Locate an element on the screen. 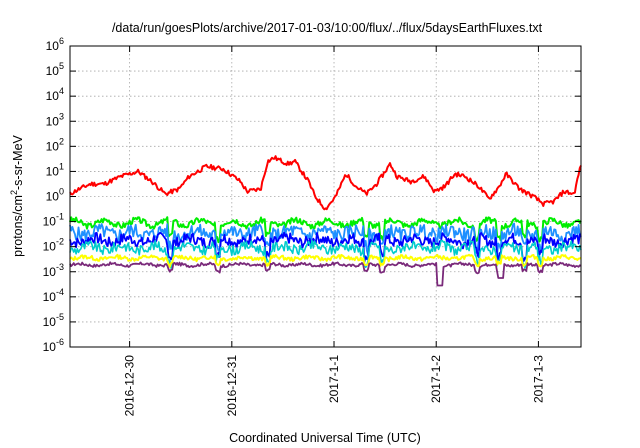  y-tick-label: 10¹ is located at coordinates (55, 169).